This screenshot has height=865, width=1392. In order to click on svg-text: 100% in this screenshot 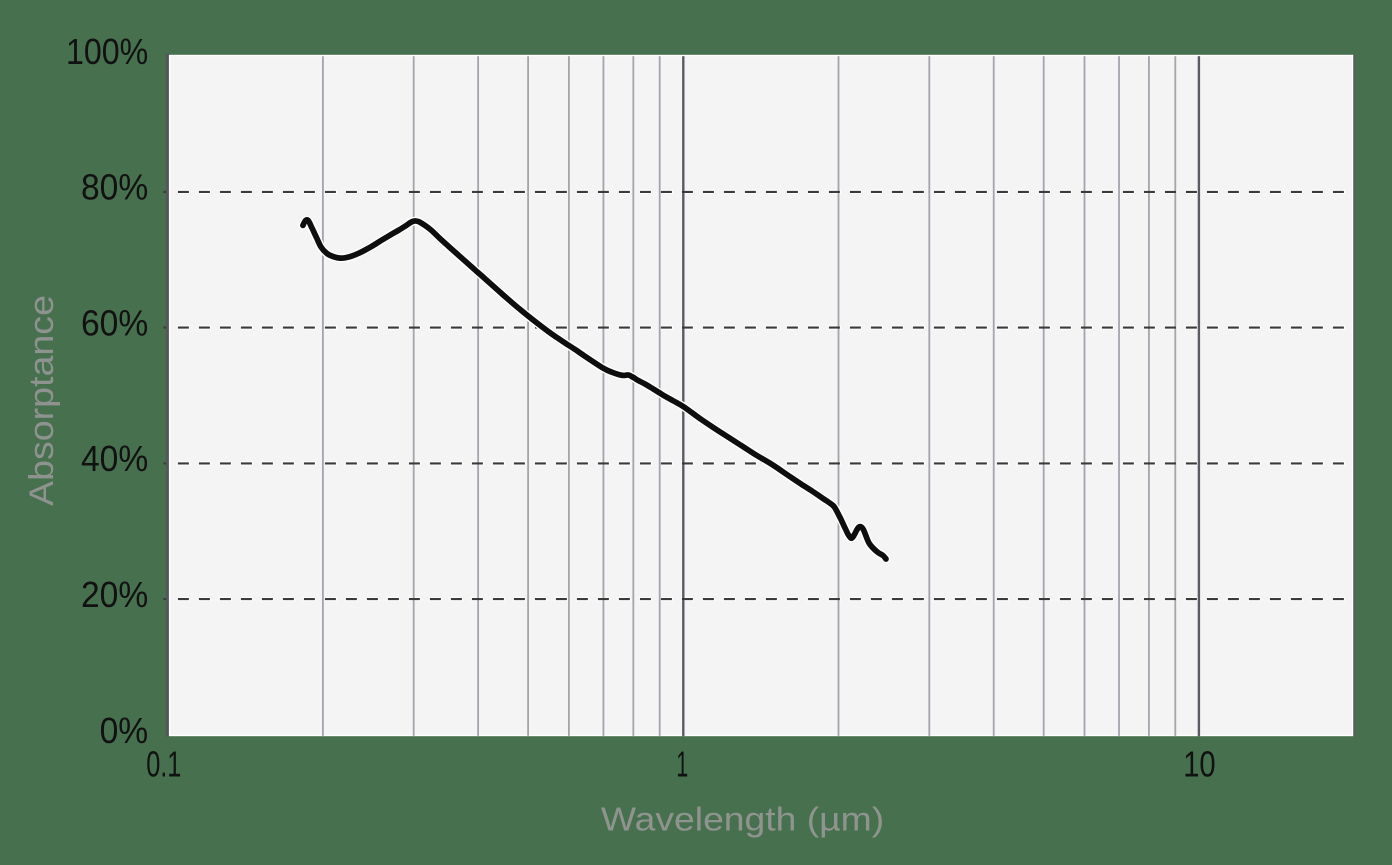, I will do `click(107, 51)`.